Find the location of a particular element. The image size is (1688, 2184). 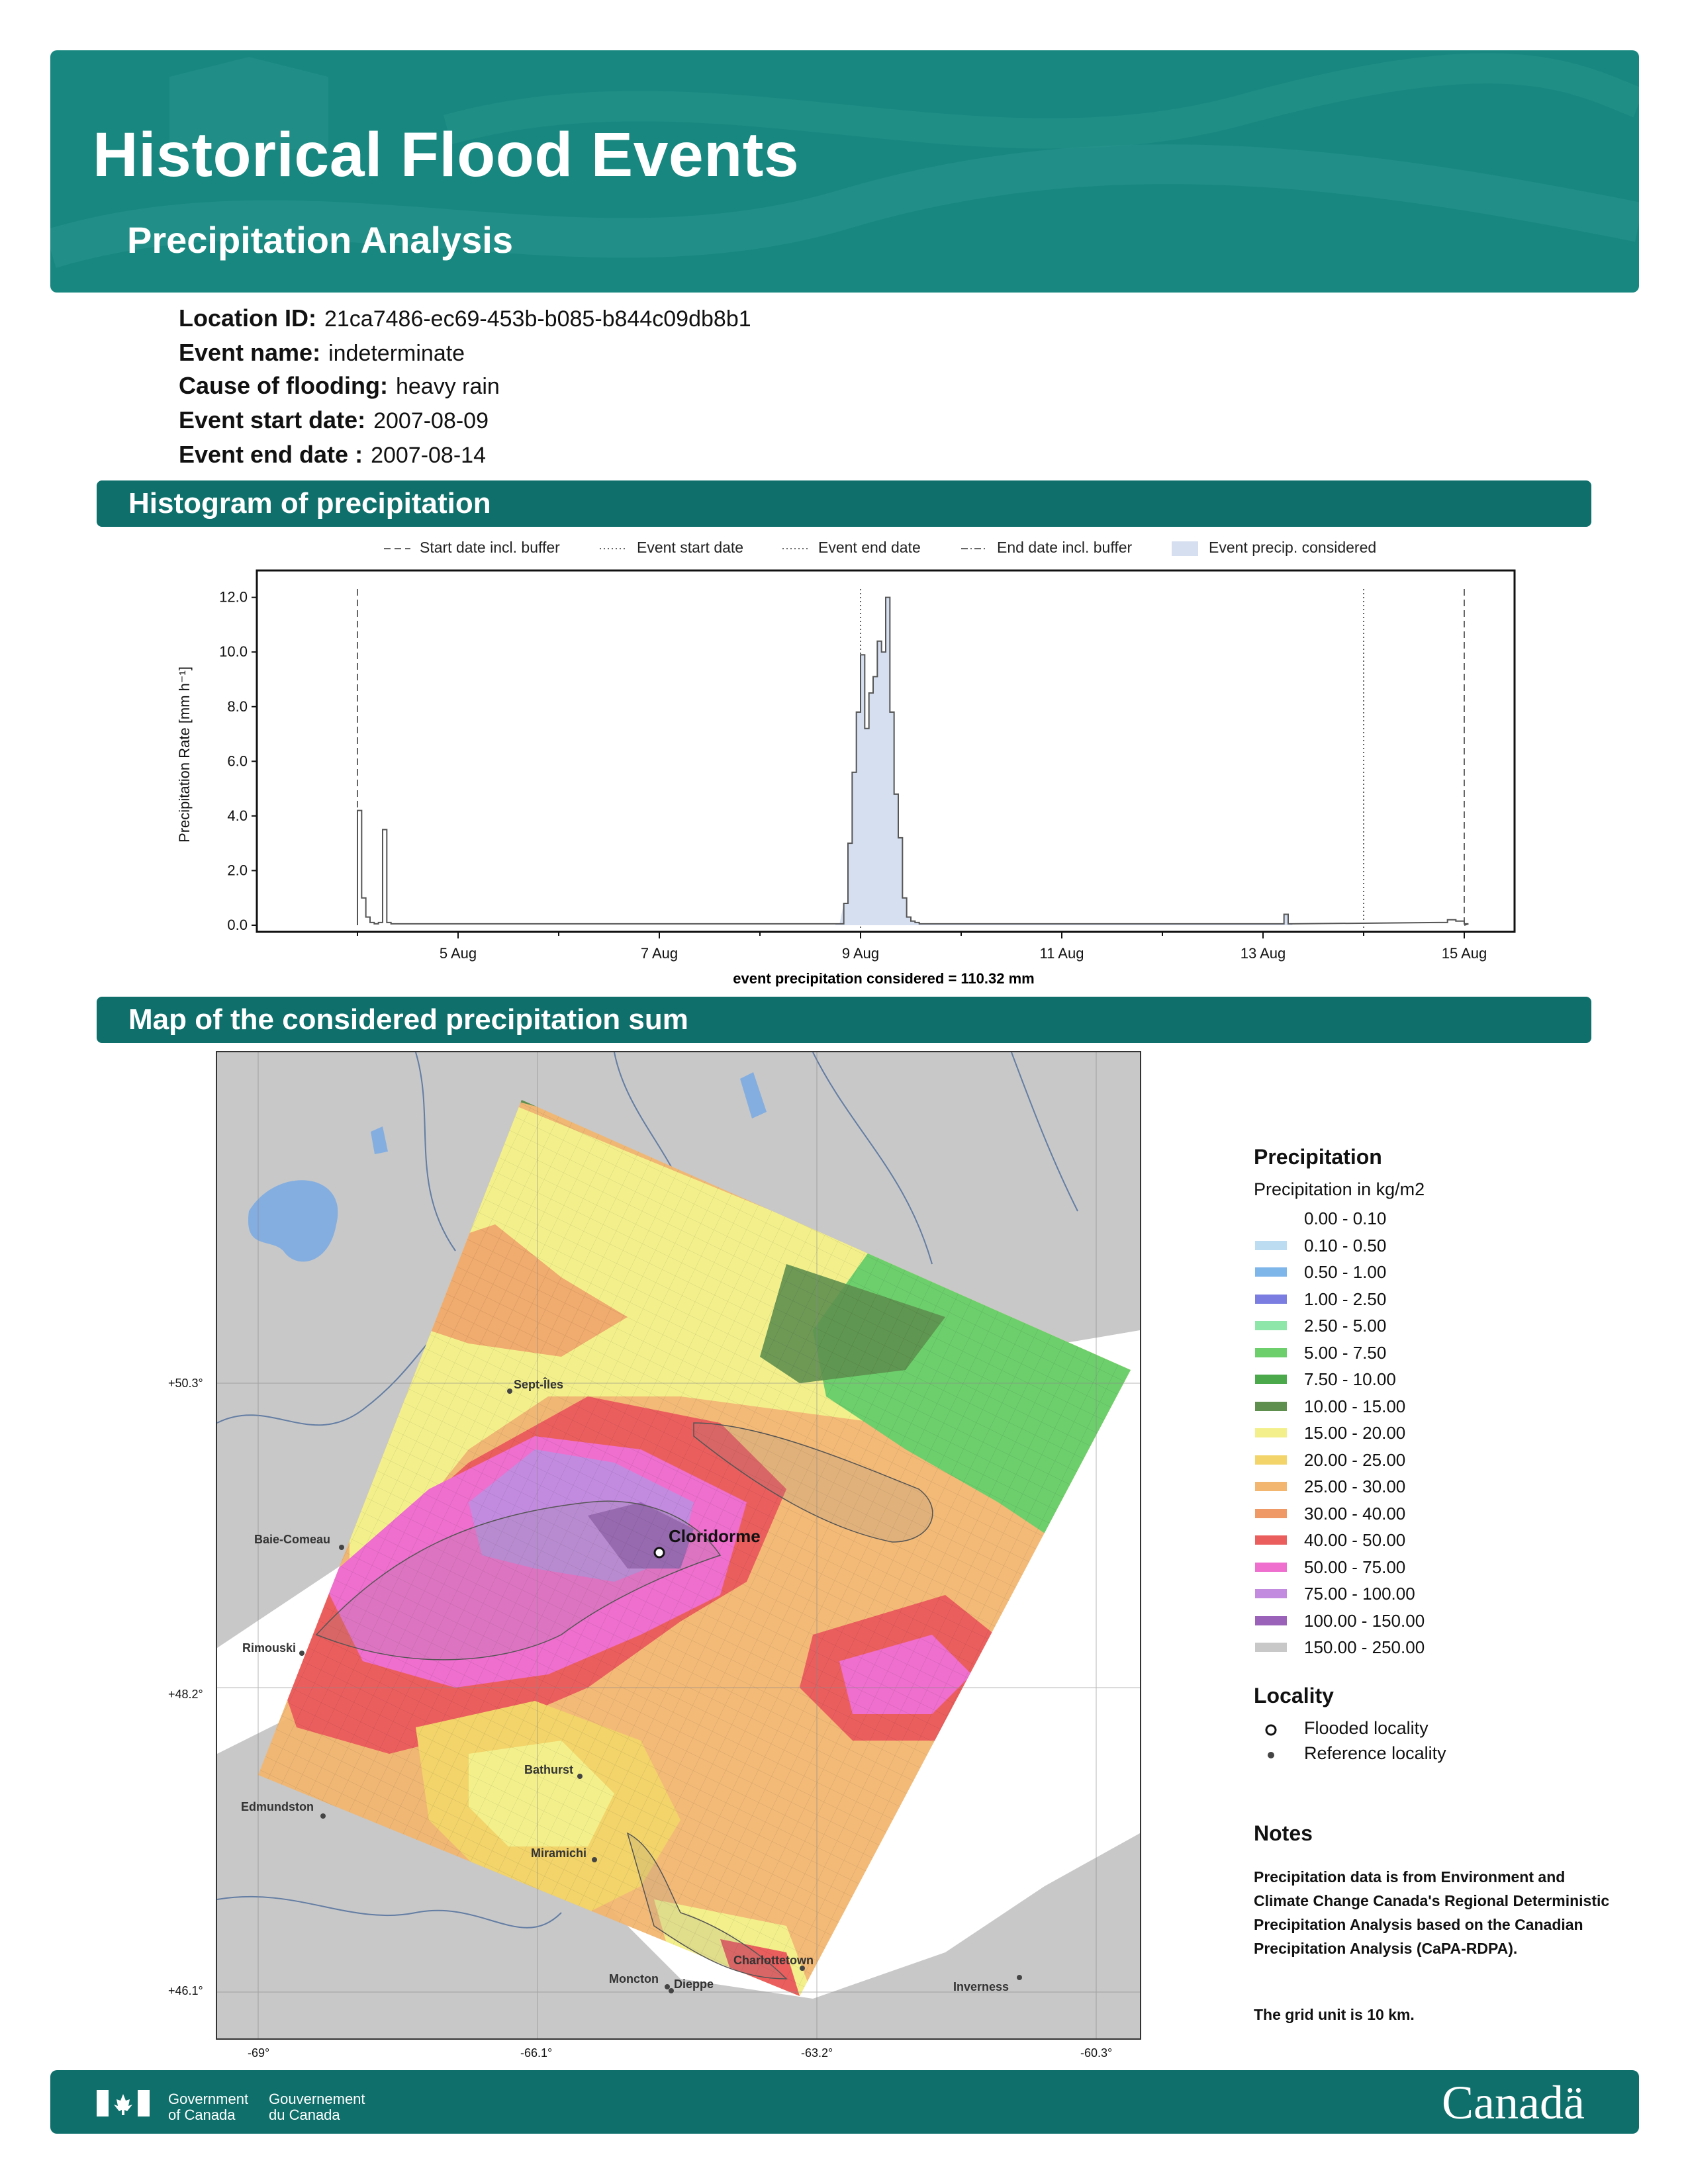

legend-range-label: 30.00 - 40.00 is located at coordinates (1355, 1513).